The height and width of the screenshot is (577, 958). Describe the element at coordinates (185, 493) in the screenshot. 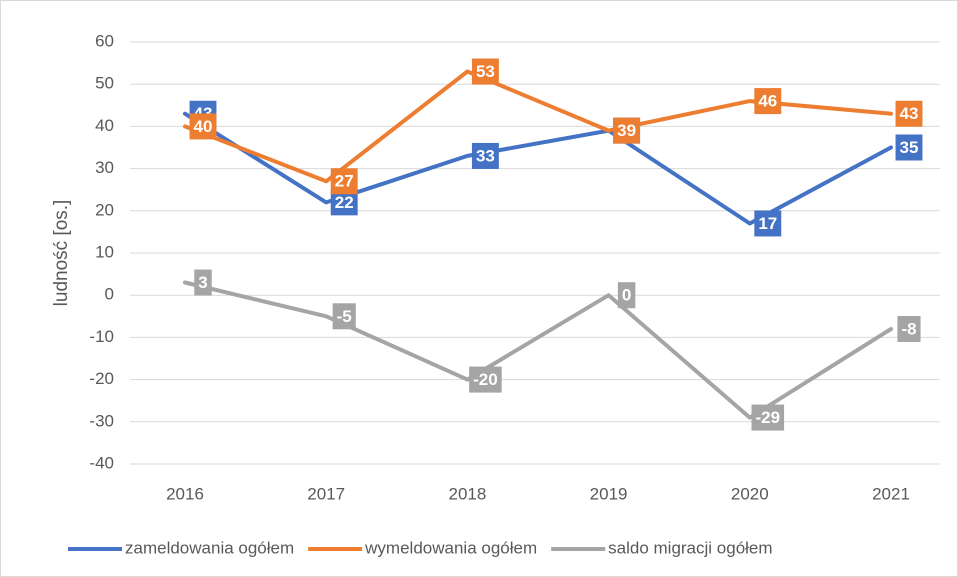

I see `x-tick-label: 2016` at that location.